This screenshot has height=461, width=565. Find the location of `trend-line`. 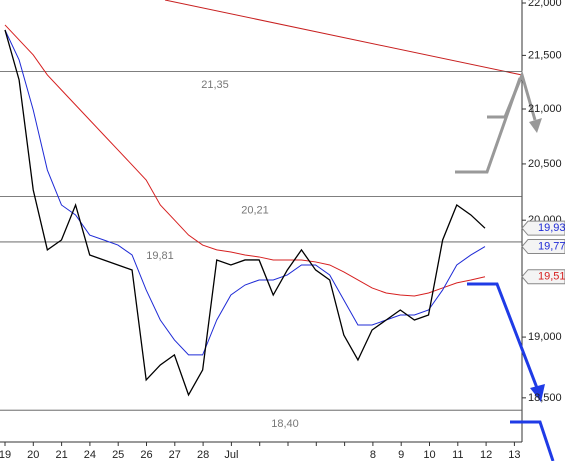

trend-line is located at coordinates (343, 38).